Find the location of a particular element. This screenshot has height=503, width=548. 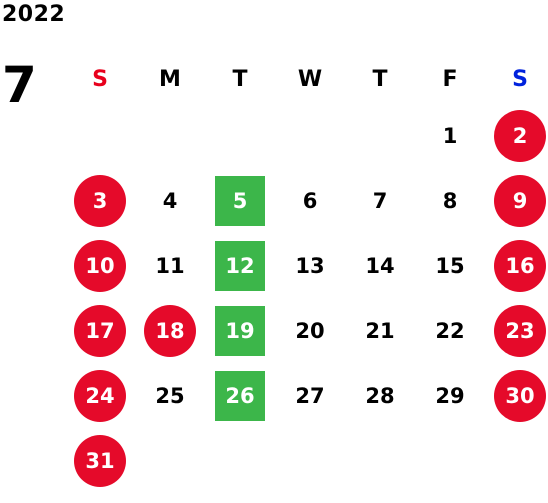

day-number: 20 is located at coordinates (310, 330).